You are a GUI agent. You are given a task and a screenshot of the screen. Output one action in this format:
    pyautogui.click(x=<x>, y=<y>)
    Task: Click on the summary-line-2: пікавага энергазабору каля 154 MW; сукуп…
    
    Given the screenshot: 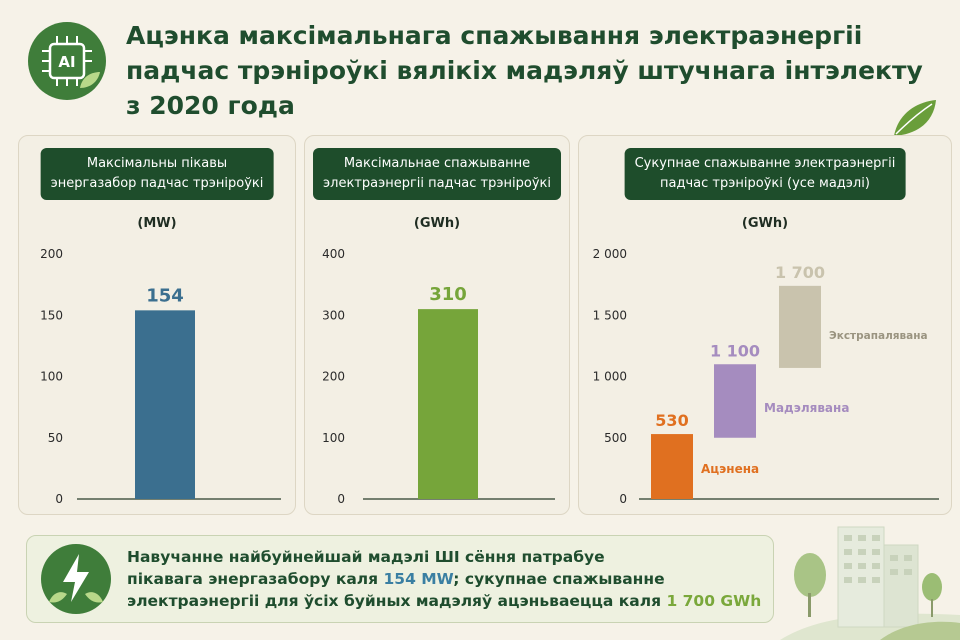 What is the action you would take?
    pyautogui.click(x=447, y=579)
    